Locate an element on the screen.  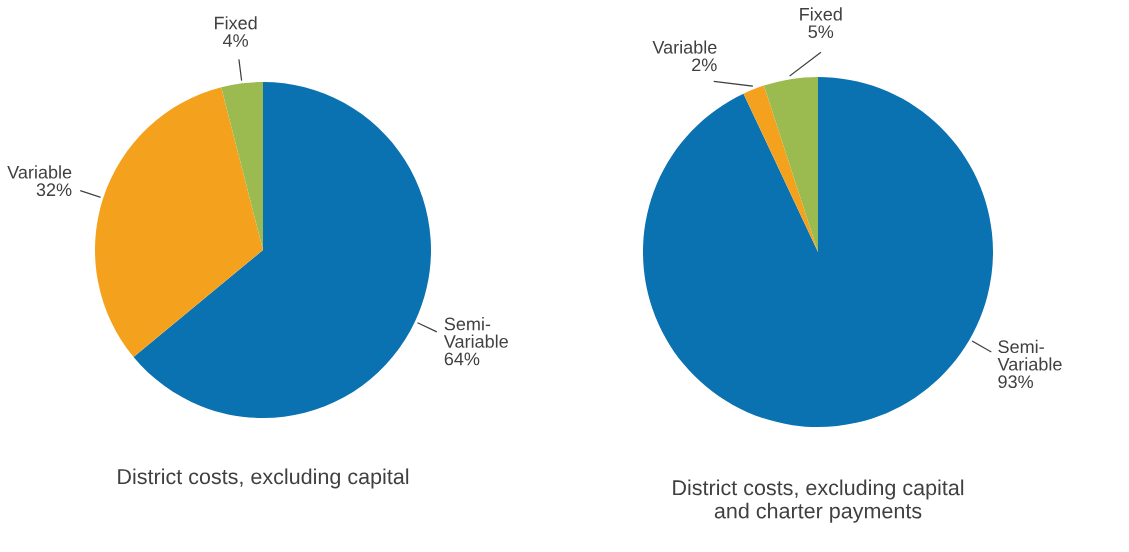
data-label: 64% is located at coordinates (462, 359).